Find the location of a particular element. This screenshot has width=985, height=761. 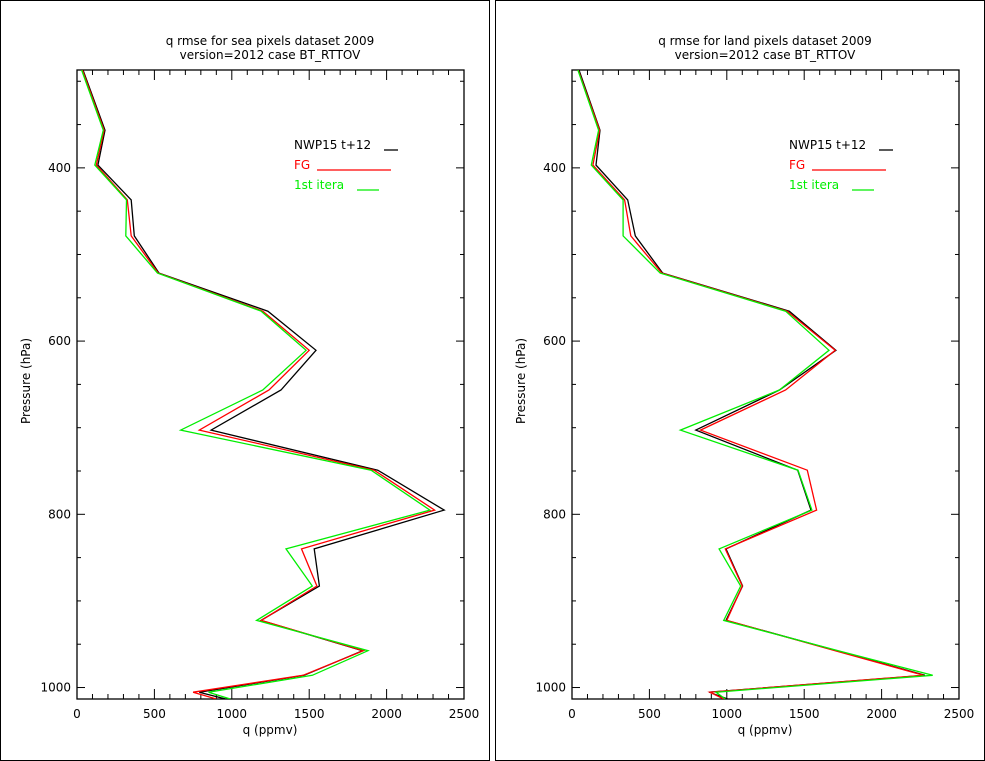

chart-title-line: q rmse for land pixels dataset 2009 is located at coordinates (765, 41).